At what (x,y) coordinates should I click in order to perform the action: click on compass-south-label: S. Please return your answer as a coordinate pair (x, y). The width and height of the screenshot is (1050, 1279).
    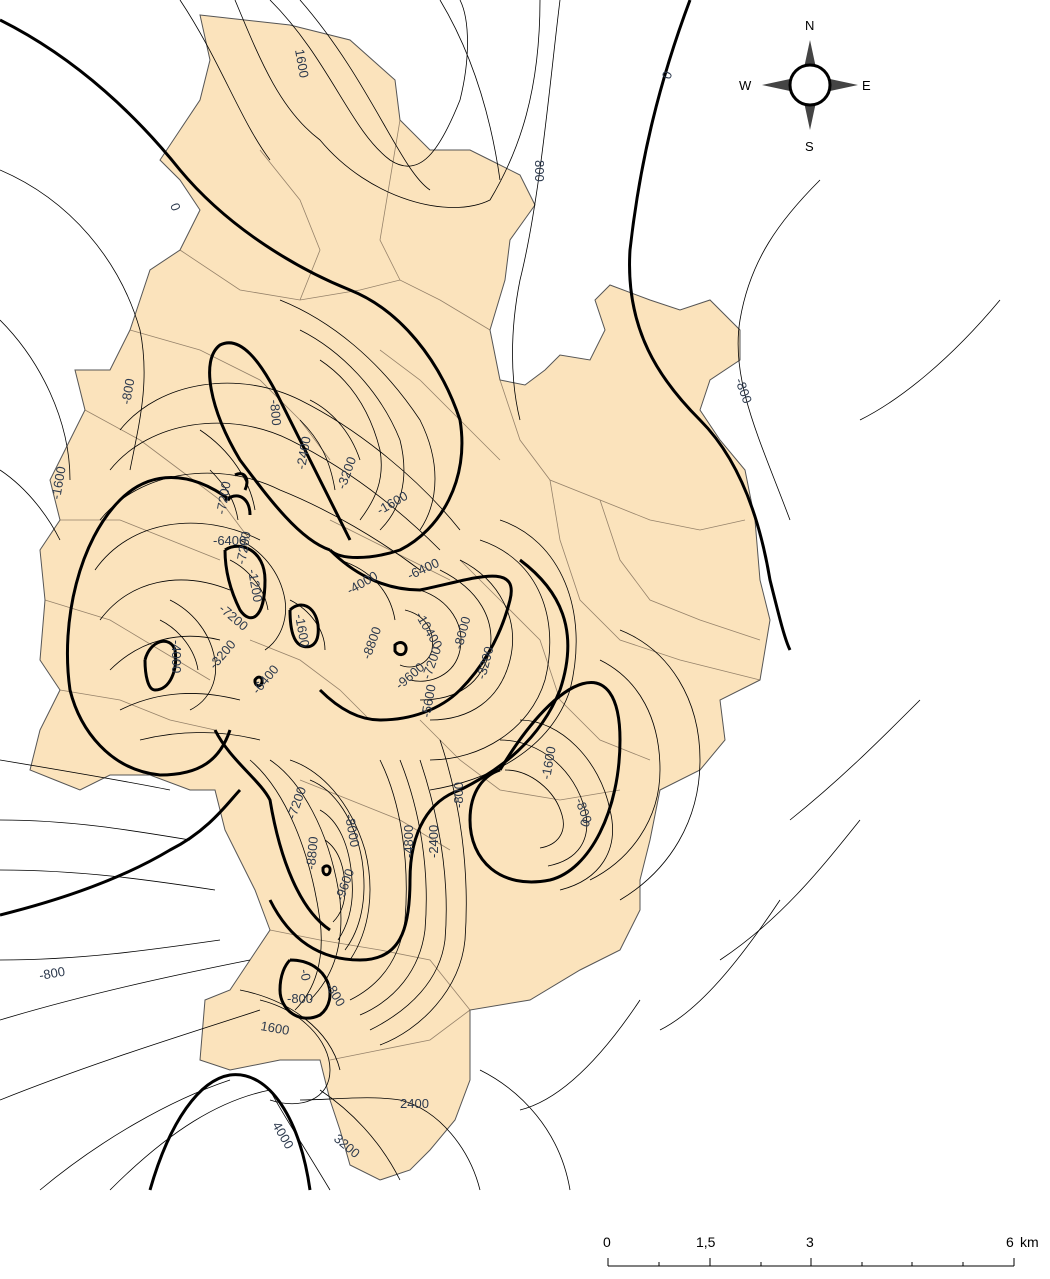
    Looking at the image, I should click on (809, 146).